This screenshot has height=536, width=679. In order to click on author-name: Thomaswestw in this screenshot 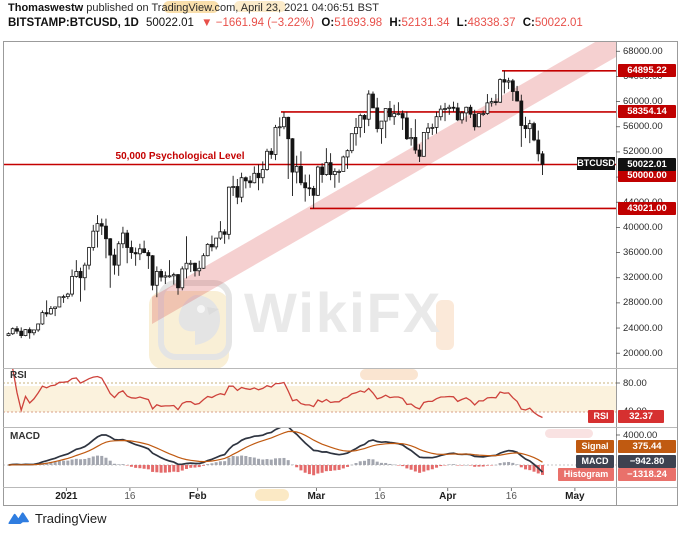, I will do `click(46, 8)`.